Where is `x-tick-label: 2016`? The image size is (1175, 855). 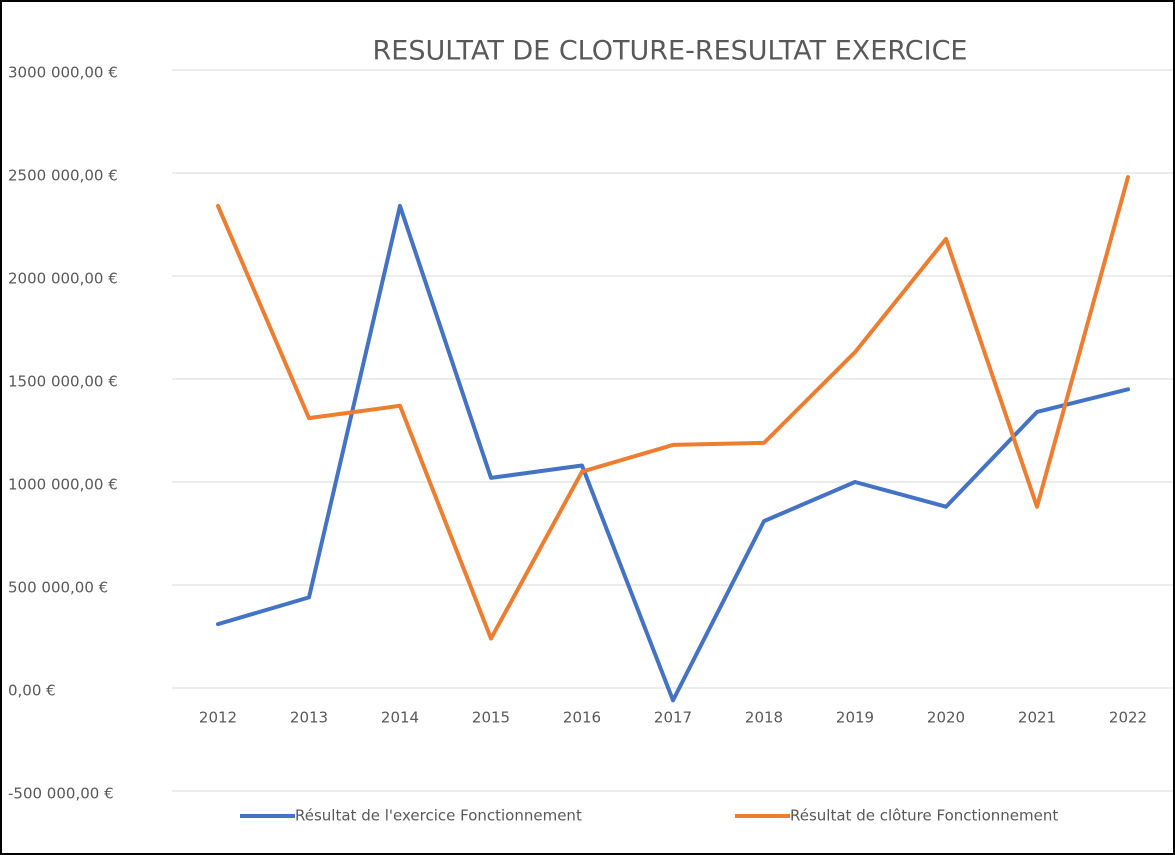
x-tick-label: 2016 is located at coordinates (582, 718).